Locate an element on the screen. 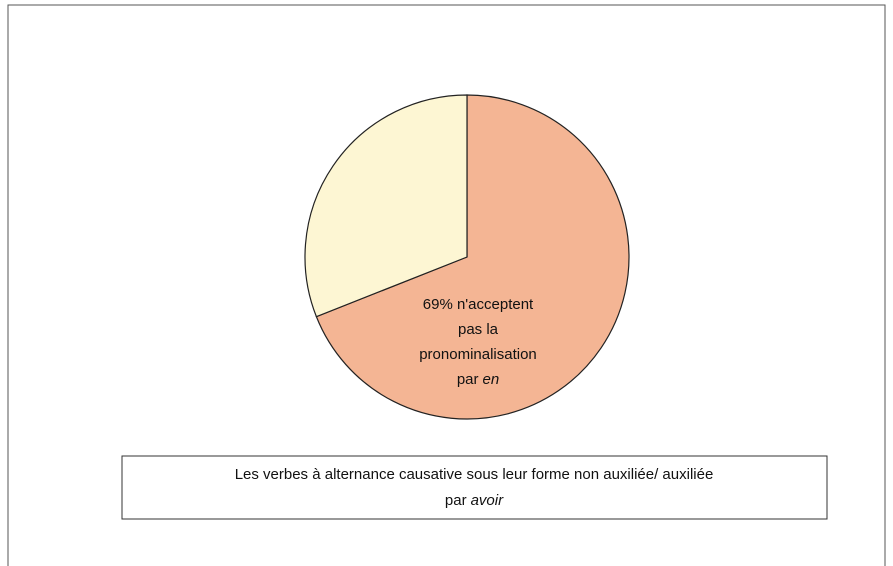 The height and width of the screenshot is (566, 893). pie-slice is located at coordinates (386, 206).